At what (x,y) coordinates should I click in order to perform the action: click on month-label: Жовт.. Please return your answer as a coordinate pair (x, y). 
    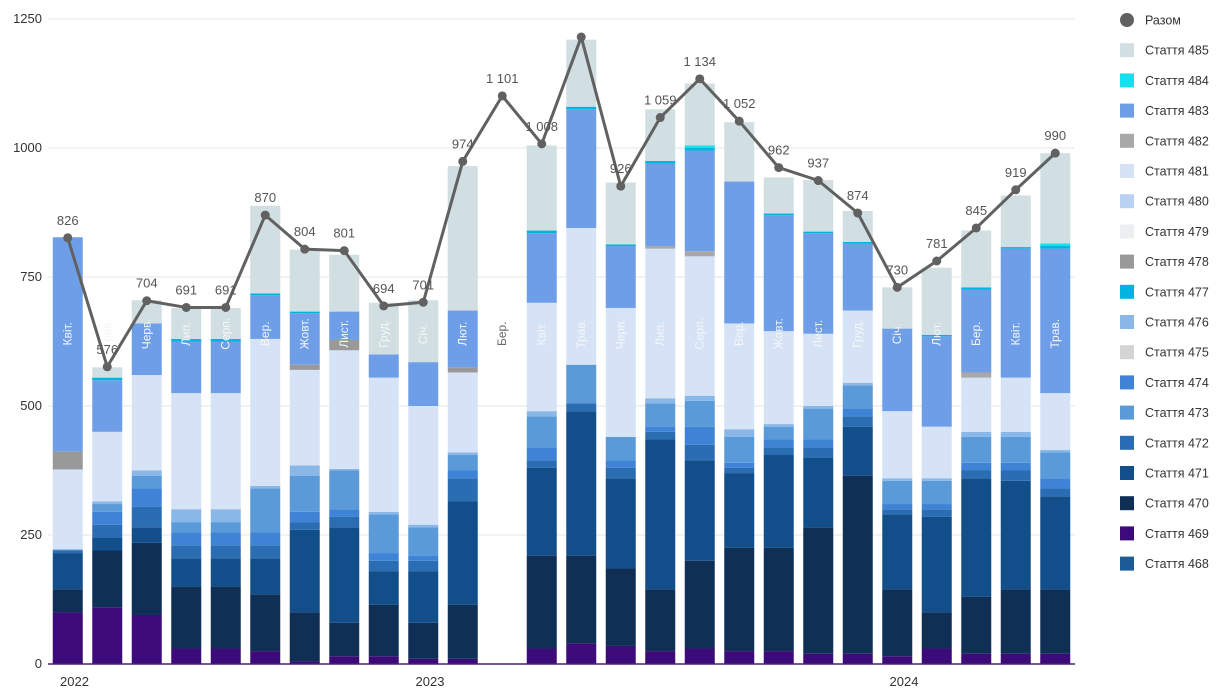
    Looking at the image, I should click on (305, 333).